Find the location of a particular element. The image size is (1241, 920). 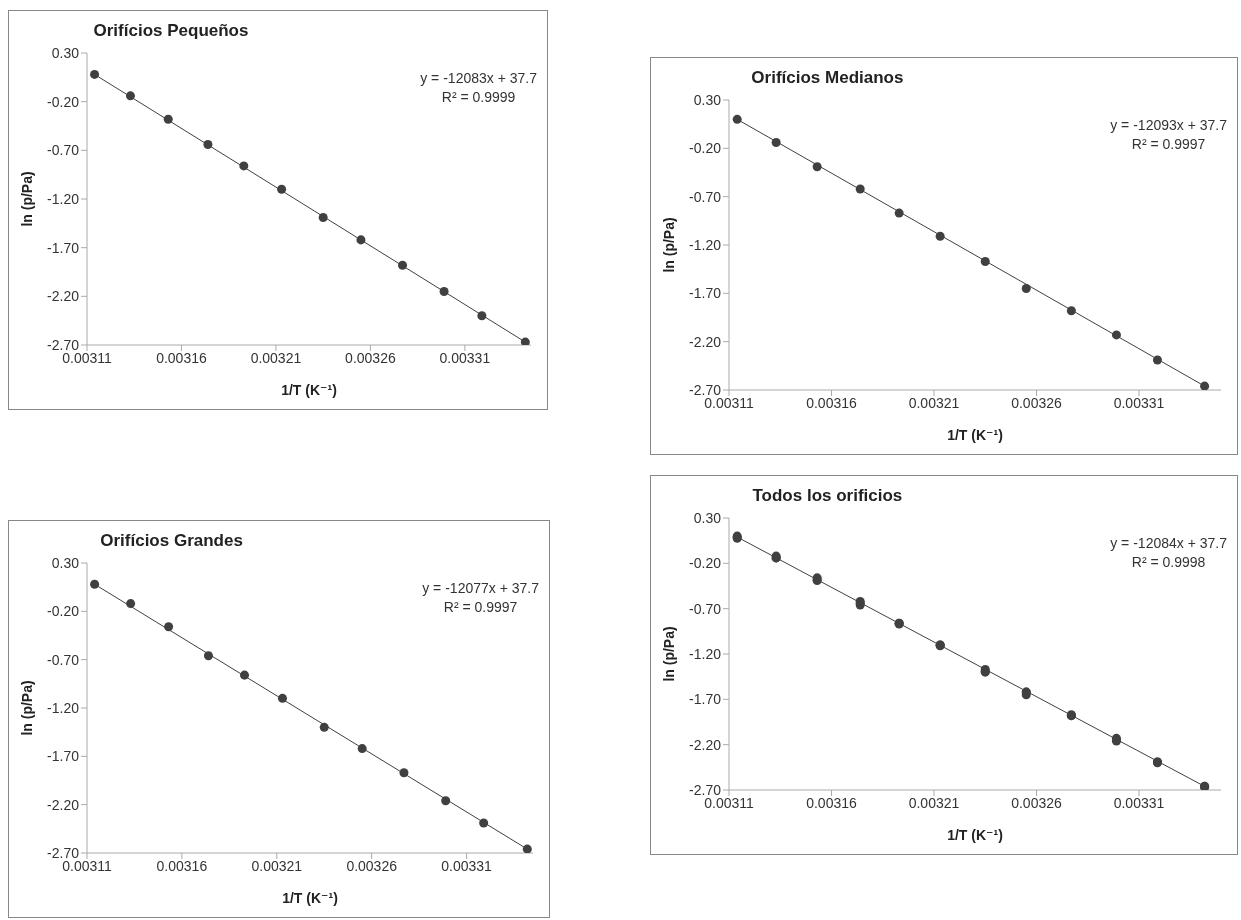

annotation: R² = 0.9999 is located at coordinates (478, 97).